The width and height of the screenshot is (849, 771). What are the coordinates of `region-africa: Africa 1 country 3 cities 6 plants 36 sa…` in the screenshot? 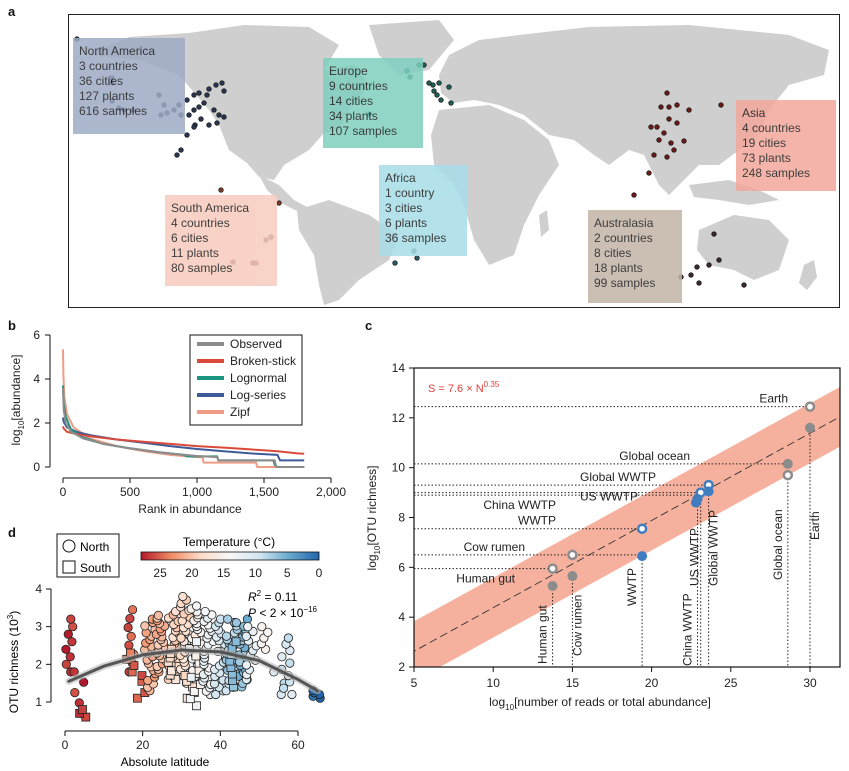 It's located at (423, 210).